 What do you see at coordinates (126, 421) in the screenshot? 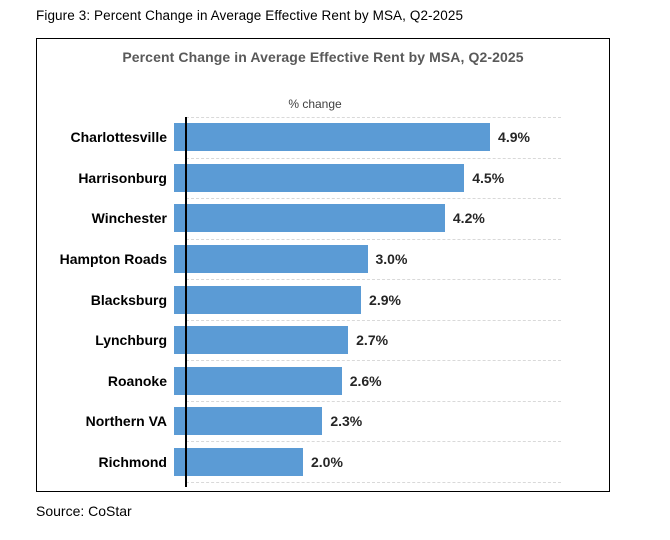
I see `category-label: Northern VA` at bounding box center [126, 421].